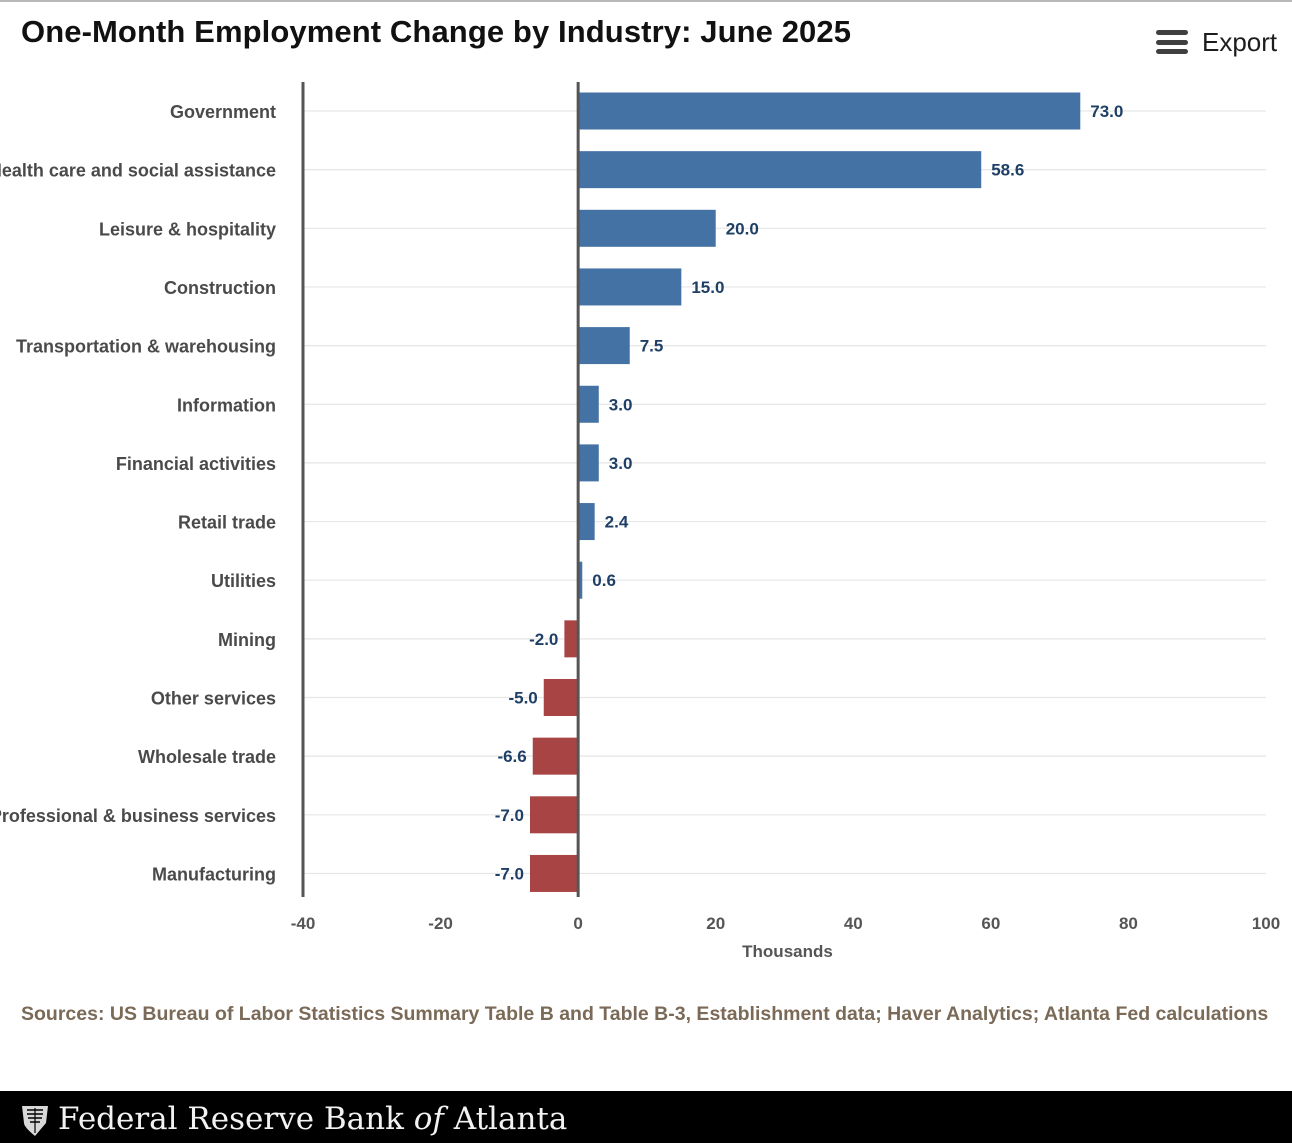  What do you see at coordinates (440, 923) in the screenshot?
I see `x-tick-label: -20` at bounding box center [440, 923].